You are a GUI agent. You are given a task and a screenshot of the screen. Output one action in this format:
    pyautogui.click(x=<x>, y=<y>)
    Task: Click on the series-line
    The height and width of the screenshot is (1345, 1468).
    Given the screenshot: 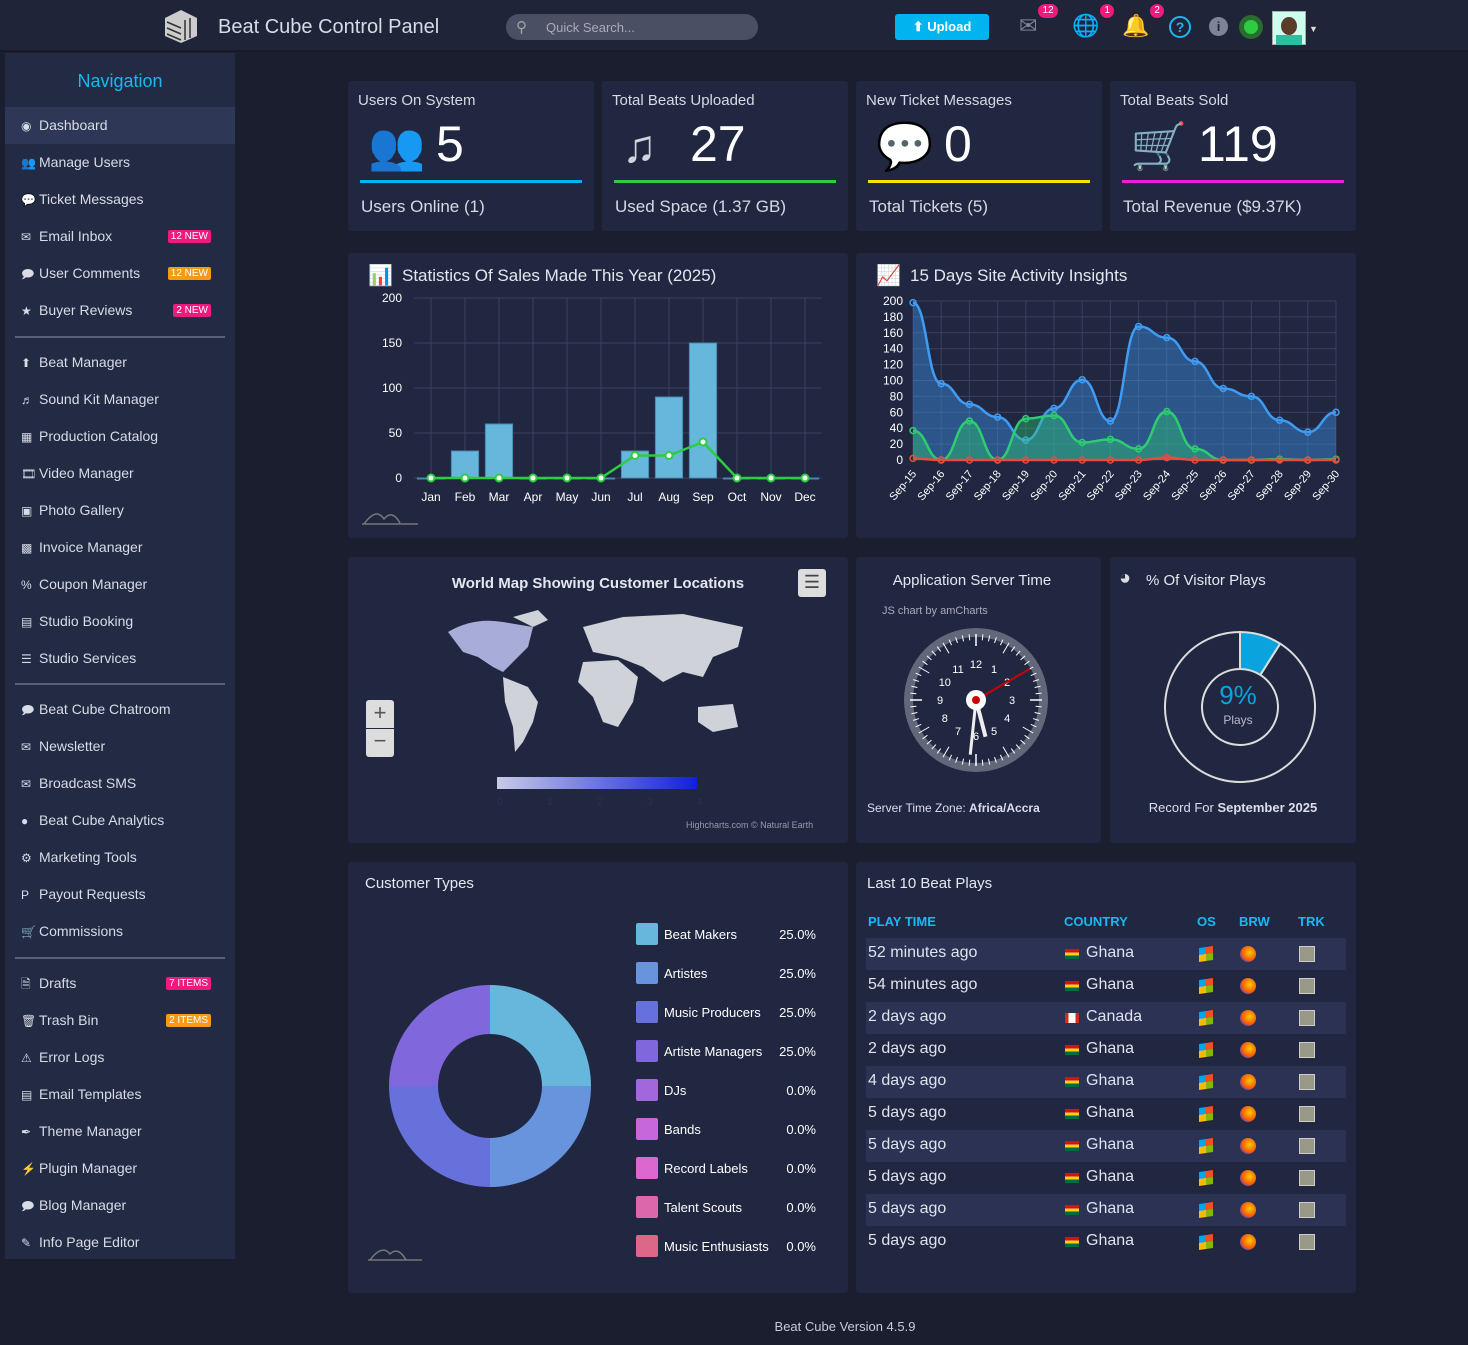 What is the action you would take?
    pyautogui.click(x=1124, y=459)
    